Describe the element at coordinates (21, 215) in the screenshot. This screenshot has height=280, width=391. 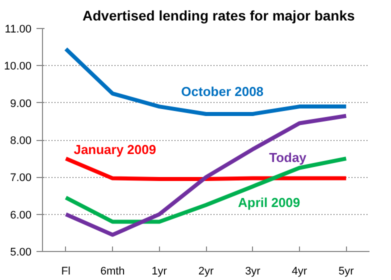
I see `y-tick-label: 6.00` at that location.